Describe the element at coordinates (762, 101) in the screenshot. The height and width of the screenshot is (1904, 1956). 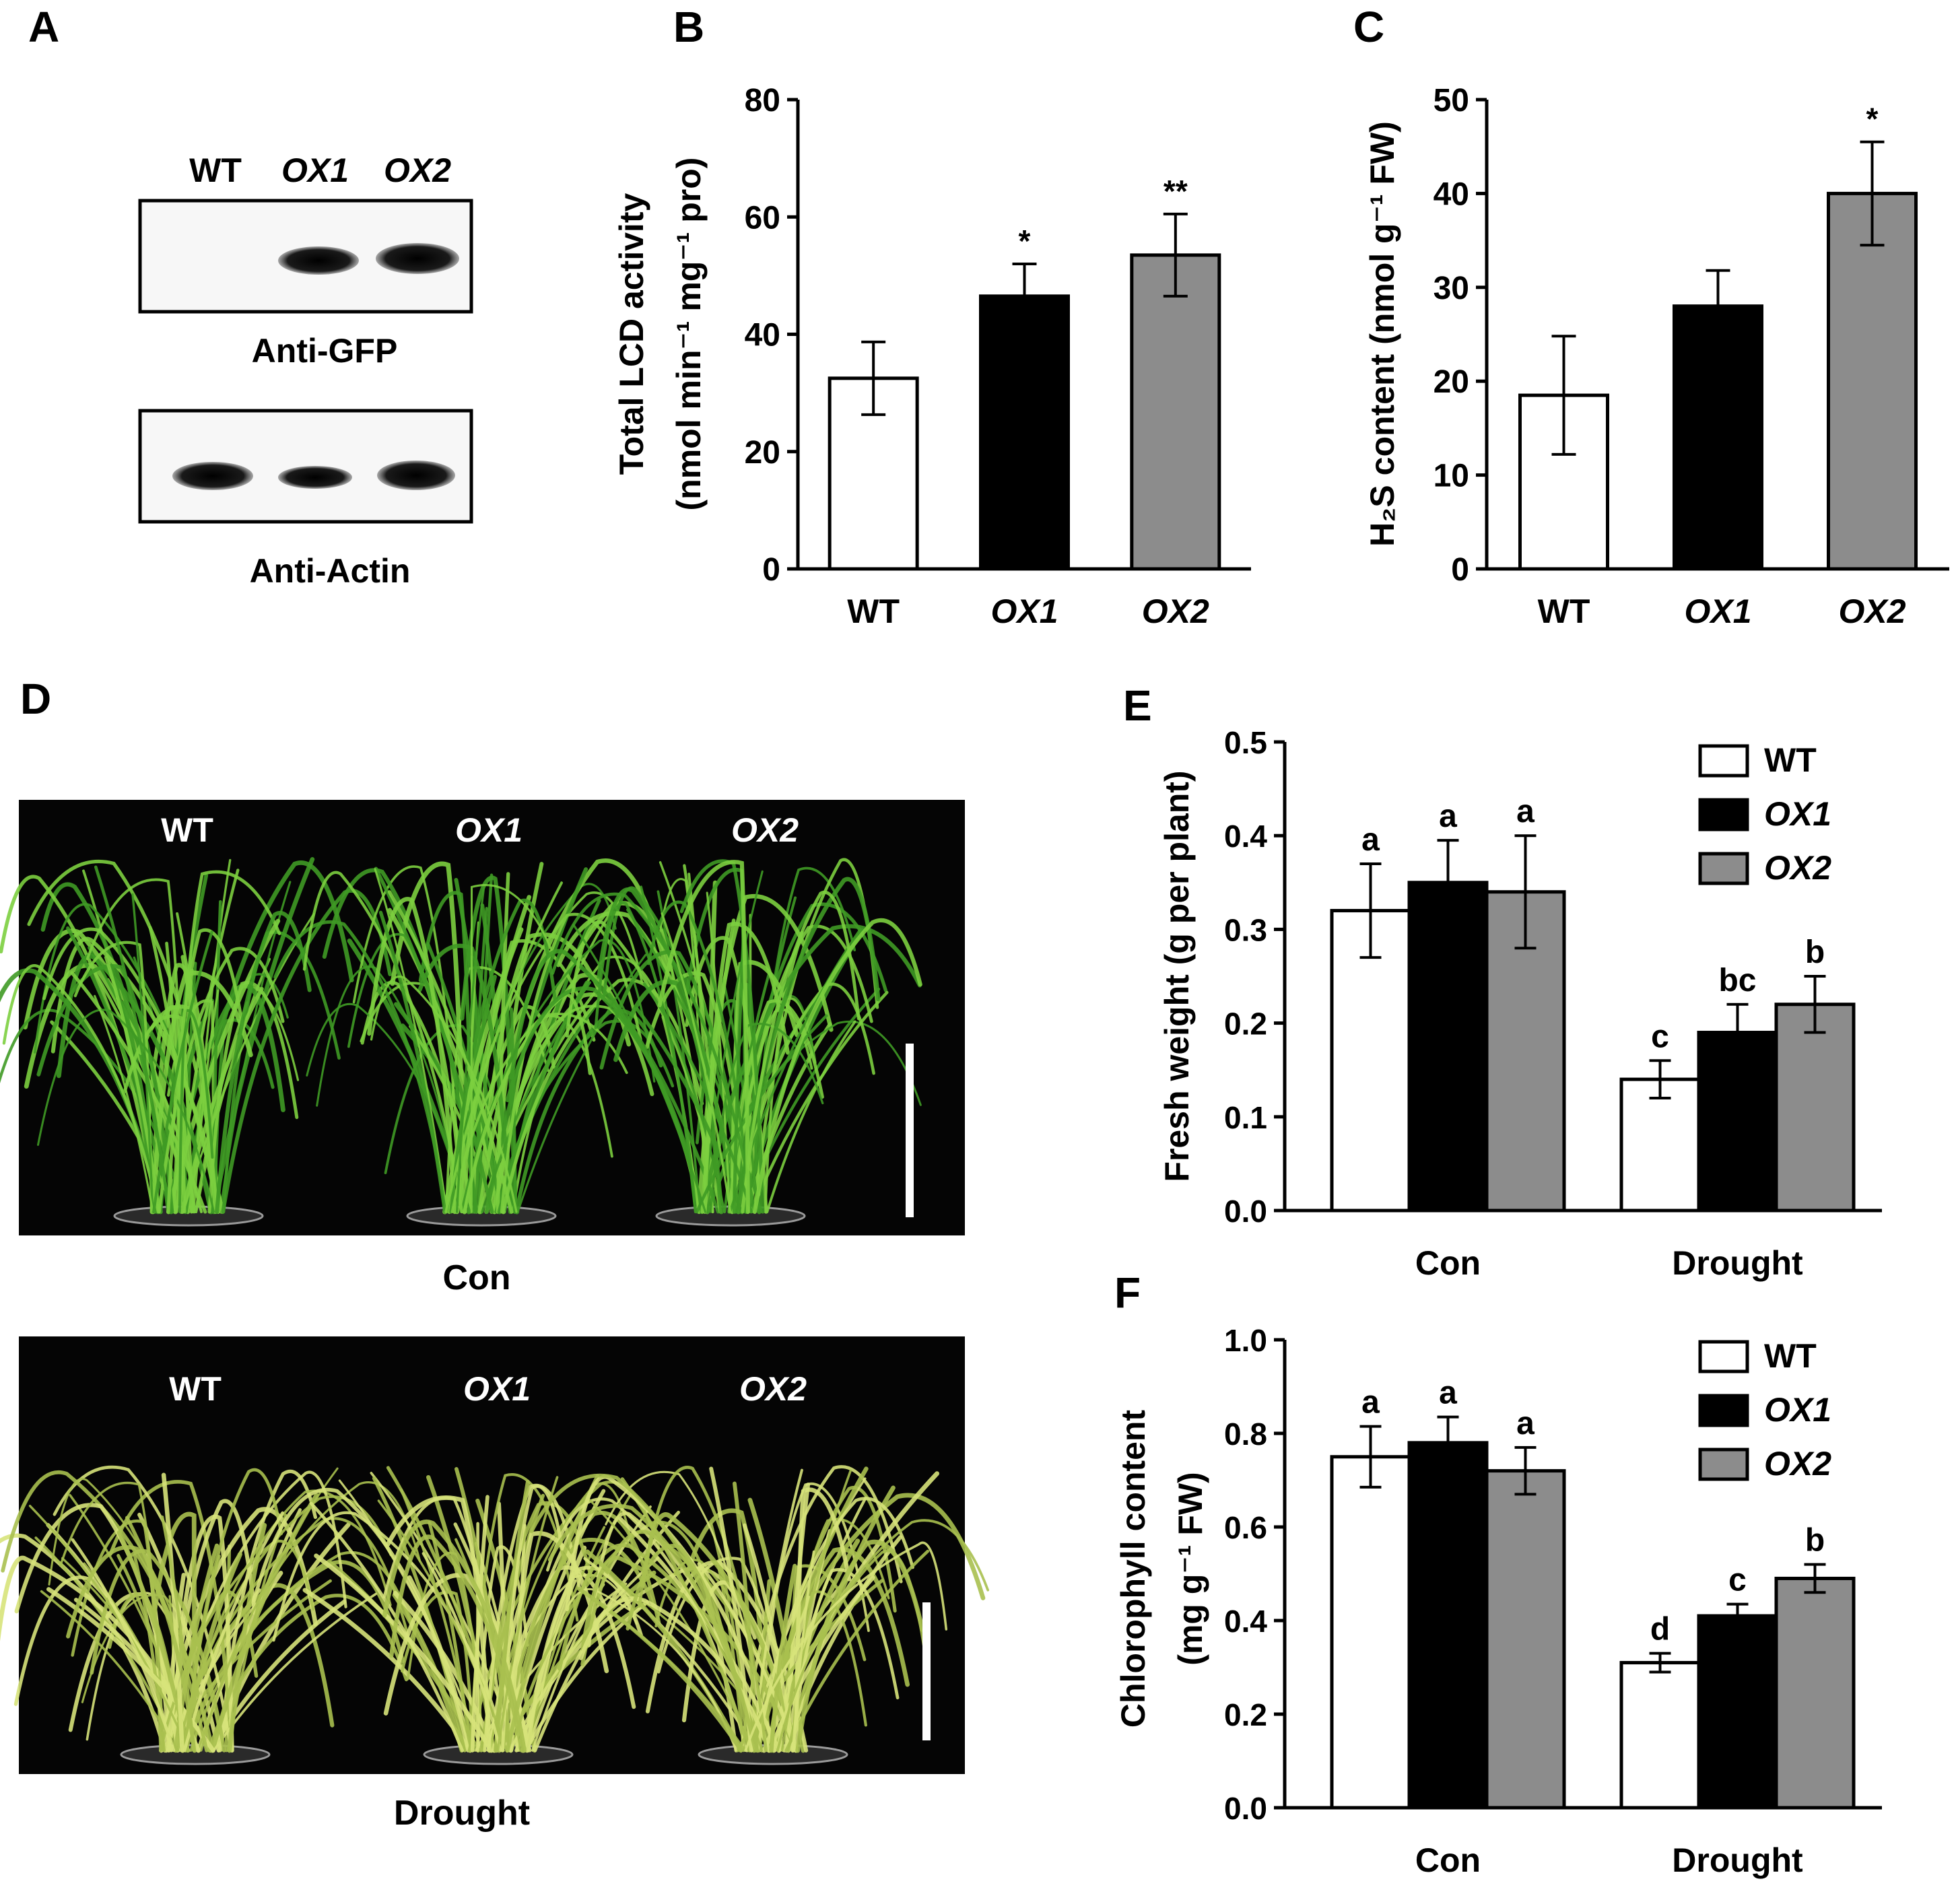
I see `y-tick-label: 80` at that location.